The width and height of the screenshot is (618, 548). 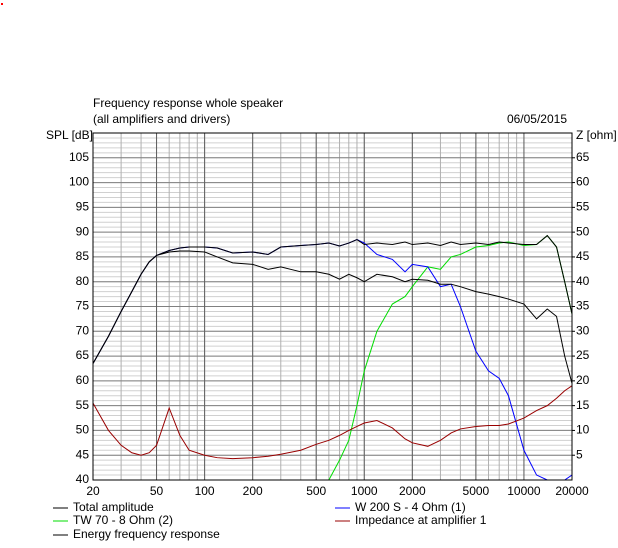 I want to click on y-tick-label: 75, so click(x=83, y=306).